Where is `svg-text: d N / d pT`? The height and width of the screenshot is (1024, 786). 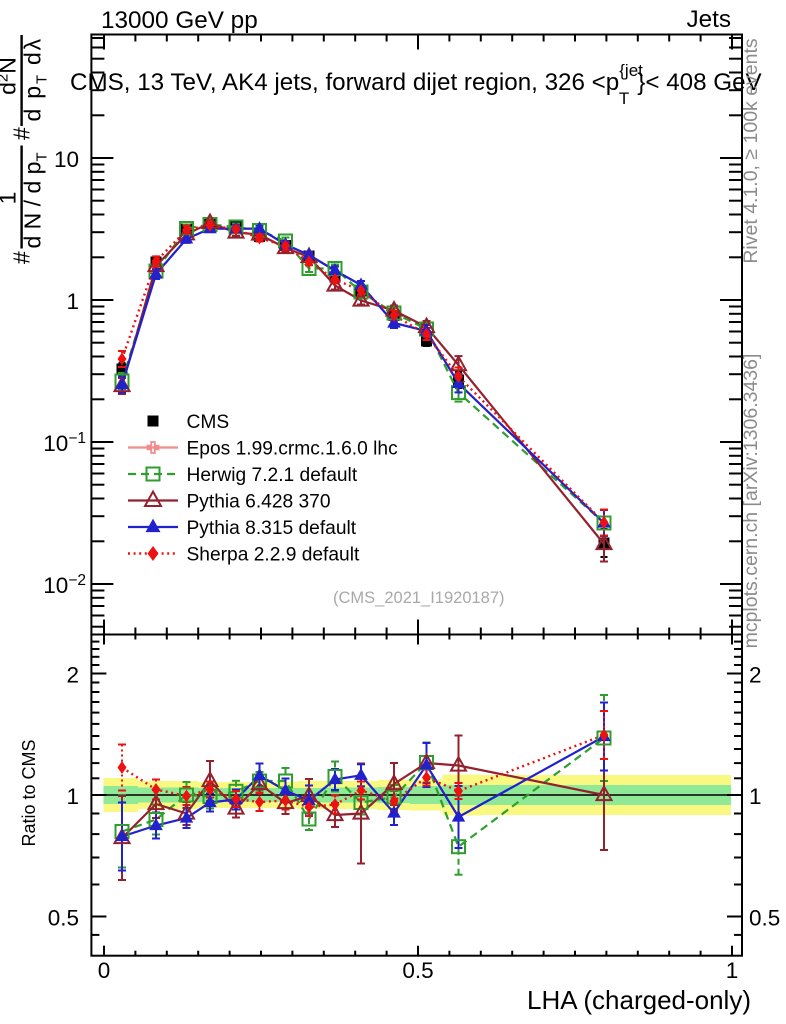 svg-text: d N / d pT is located at coordinates (35, 200).